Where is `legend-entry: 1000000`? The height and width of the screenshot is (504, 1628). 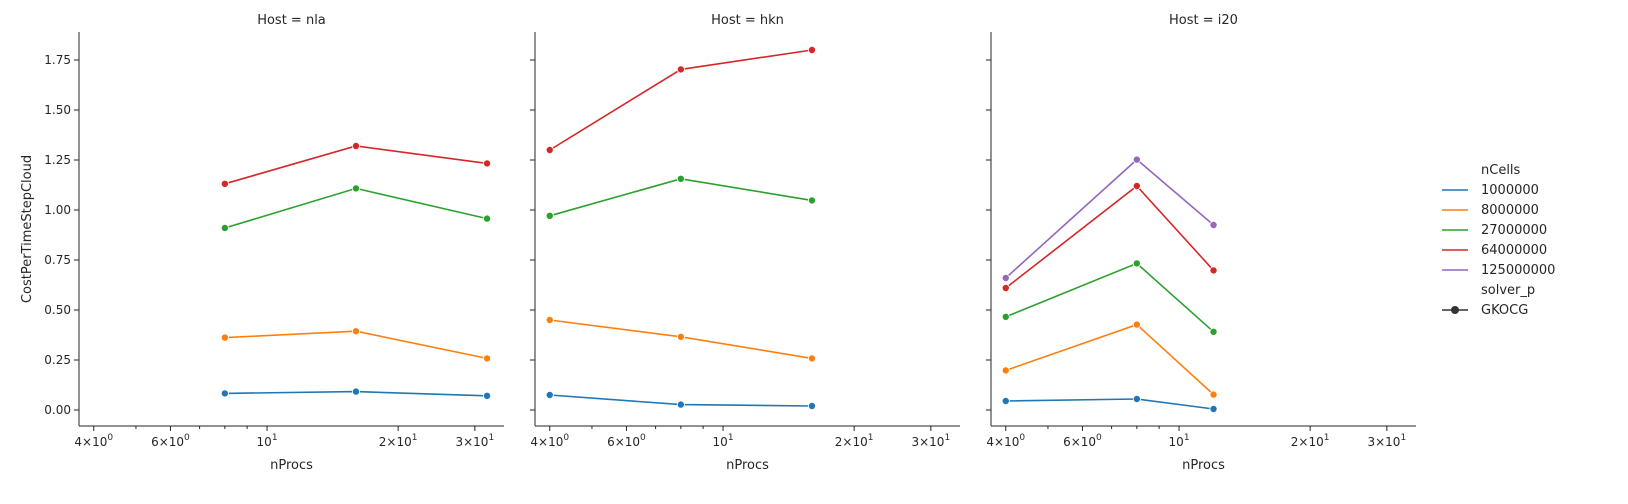
legend-entry: 1000000 is located at coordinates (1510, 190).